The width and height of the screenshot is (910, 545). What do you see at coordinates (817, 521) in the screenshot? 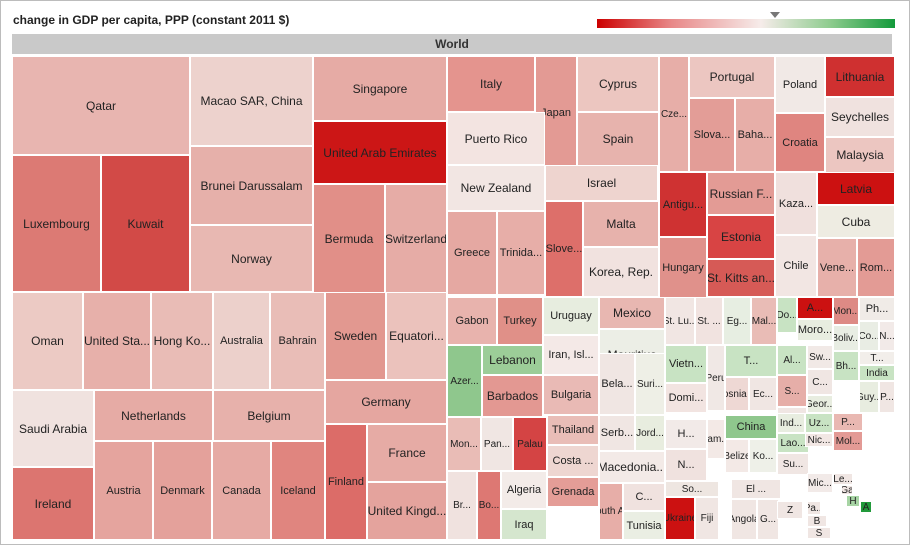
I see `treemap-tile: B` at bounding box center [817, 521].